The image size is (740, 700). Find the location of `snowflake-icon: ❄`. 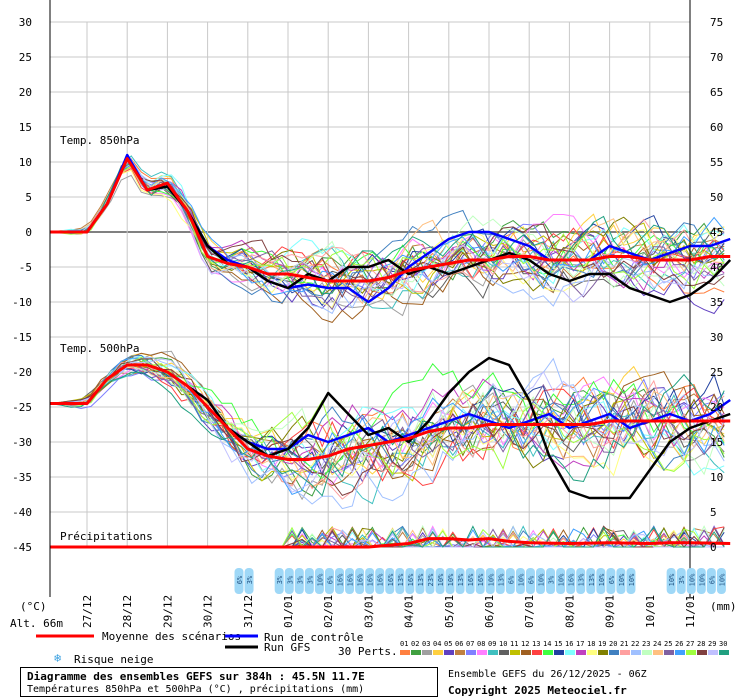

snowflake-icon: ❄ is located at coordinates (57, 658).